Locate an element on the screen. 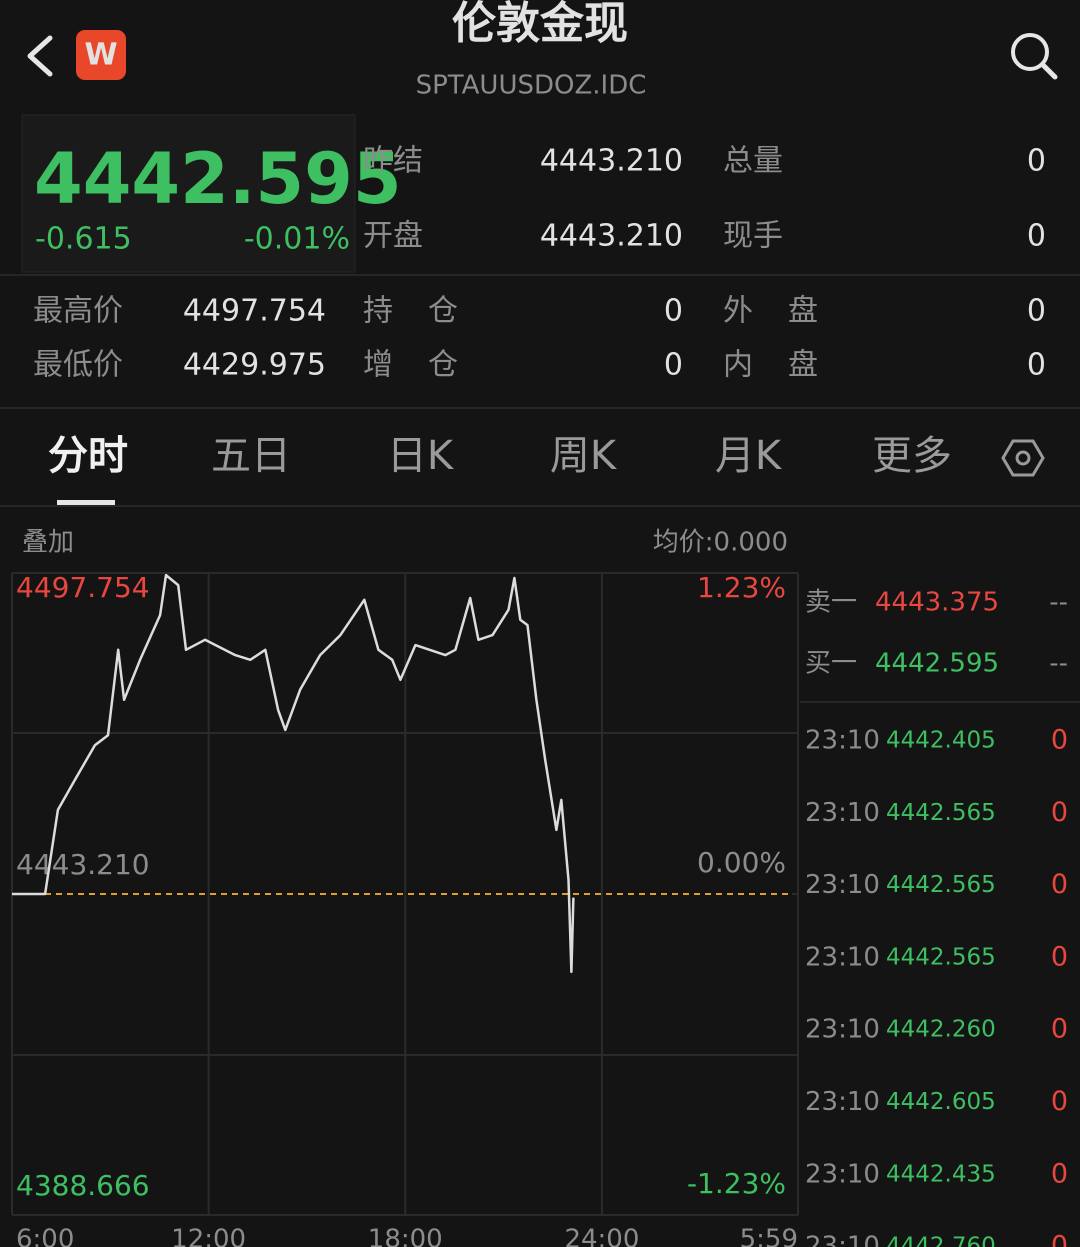 The width and height of the screenshot is (1080, 1247). settings-icon is located at coordinates (1023, 458).